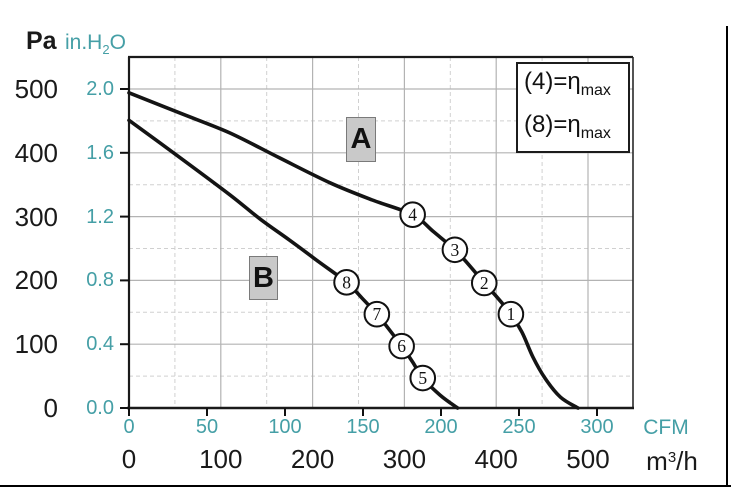 Image resolution: width=731 pixels, height=492 pixels. What do you see at coordinates (263, 278) in the screenshot?
I see `curve-b-label: B` at bounding box center [263, 278].